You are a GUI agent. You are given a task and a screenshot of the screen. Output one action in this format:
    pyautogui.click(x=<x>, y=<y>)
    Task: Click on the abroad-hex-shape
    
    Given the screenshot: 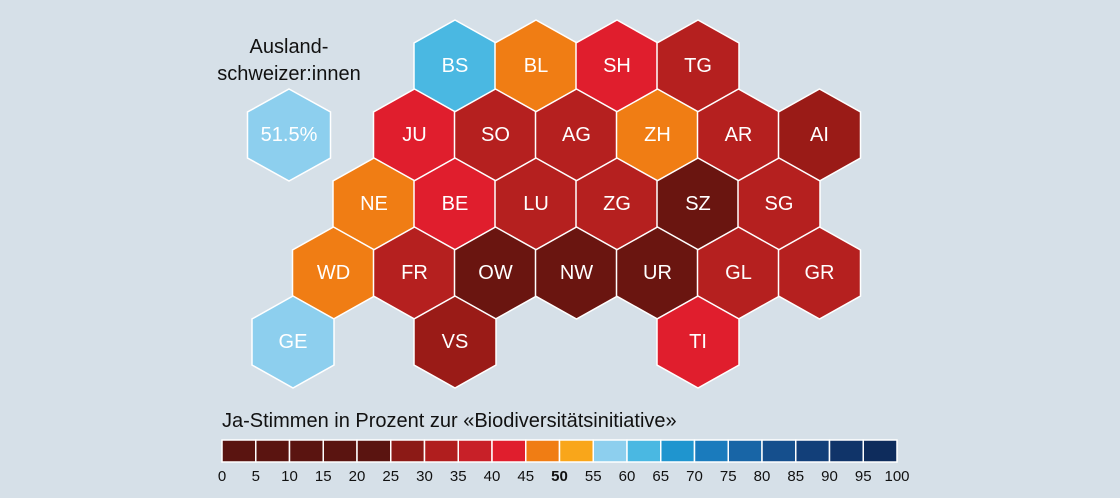 What is the action you would take?
    pyautogui.click(x=289, y=135)
    